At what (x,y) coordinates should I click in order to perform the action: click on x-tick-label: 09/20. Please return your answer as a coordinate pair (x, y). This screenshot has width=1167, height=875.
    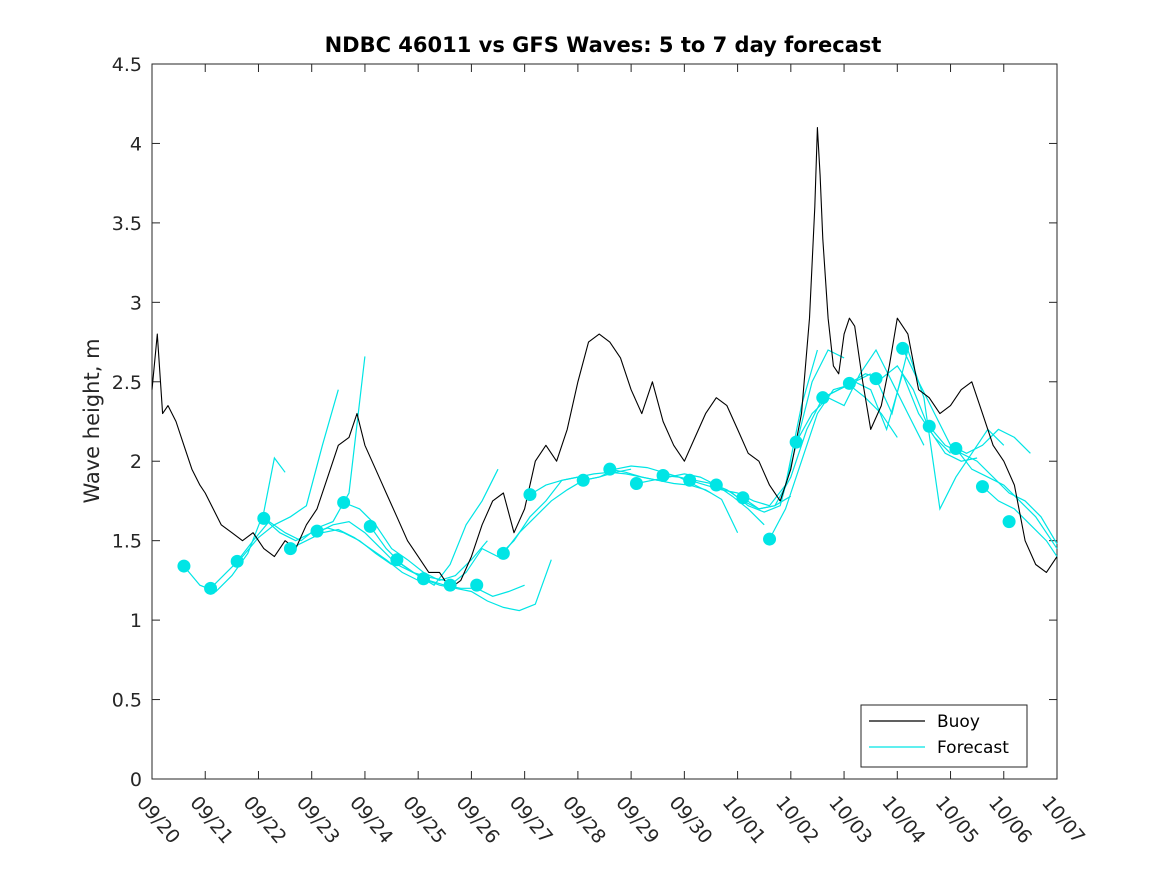
    Looking at the image, I should click on (158, 820).